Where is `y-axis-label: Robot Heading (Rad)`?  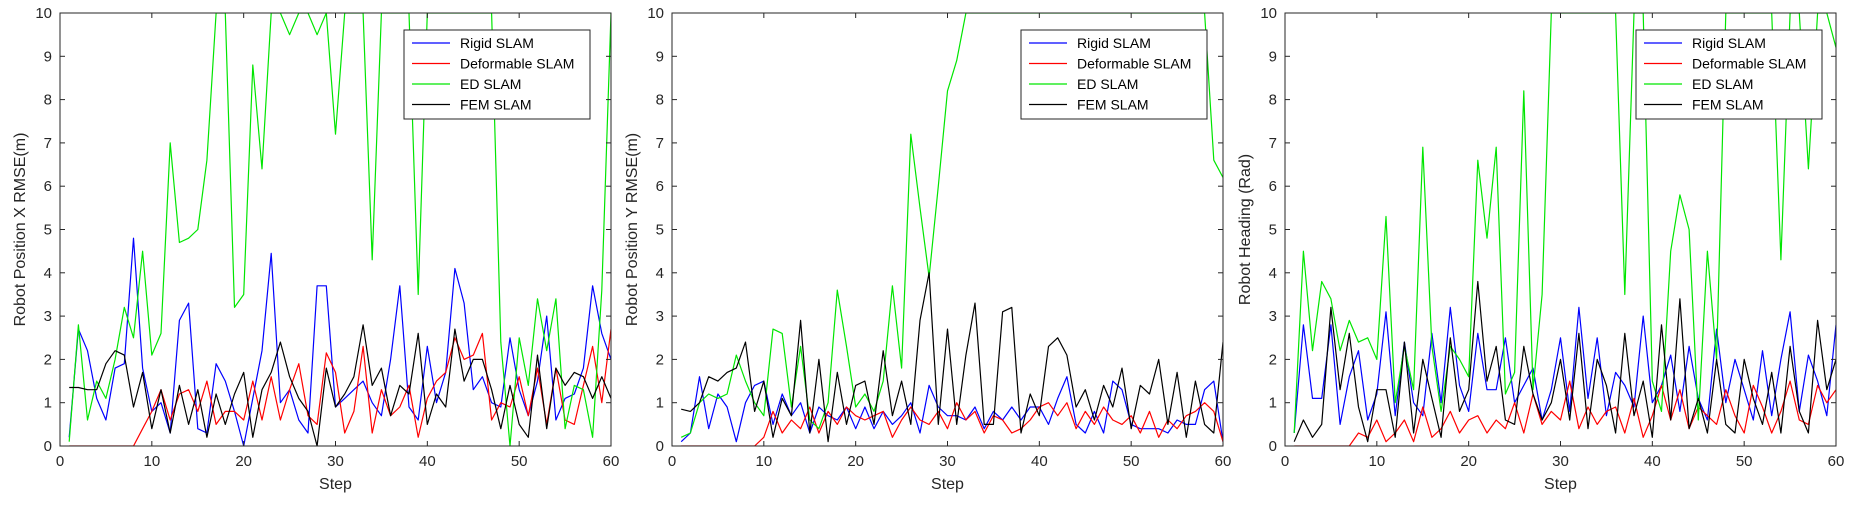
y-axis-label: Robot Heading (Rad) is located at coordinates (1245, 229).